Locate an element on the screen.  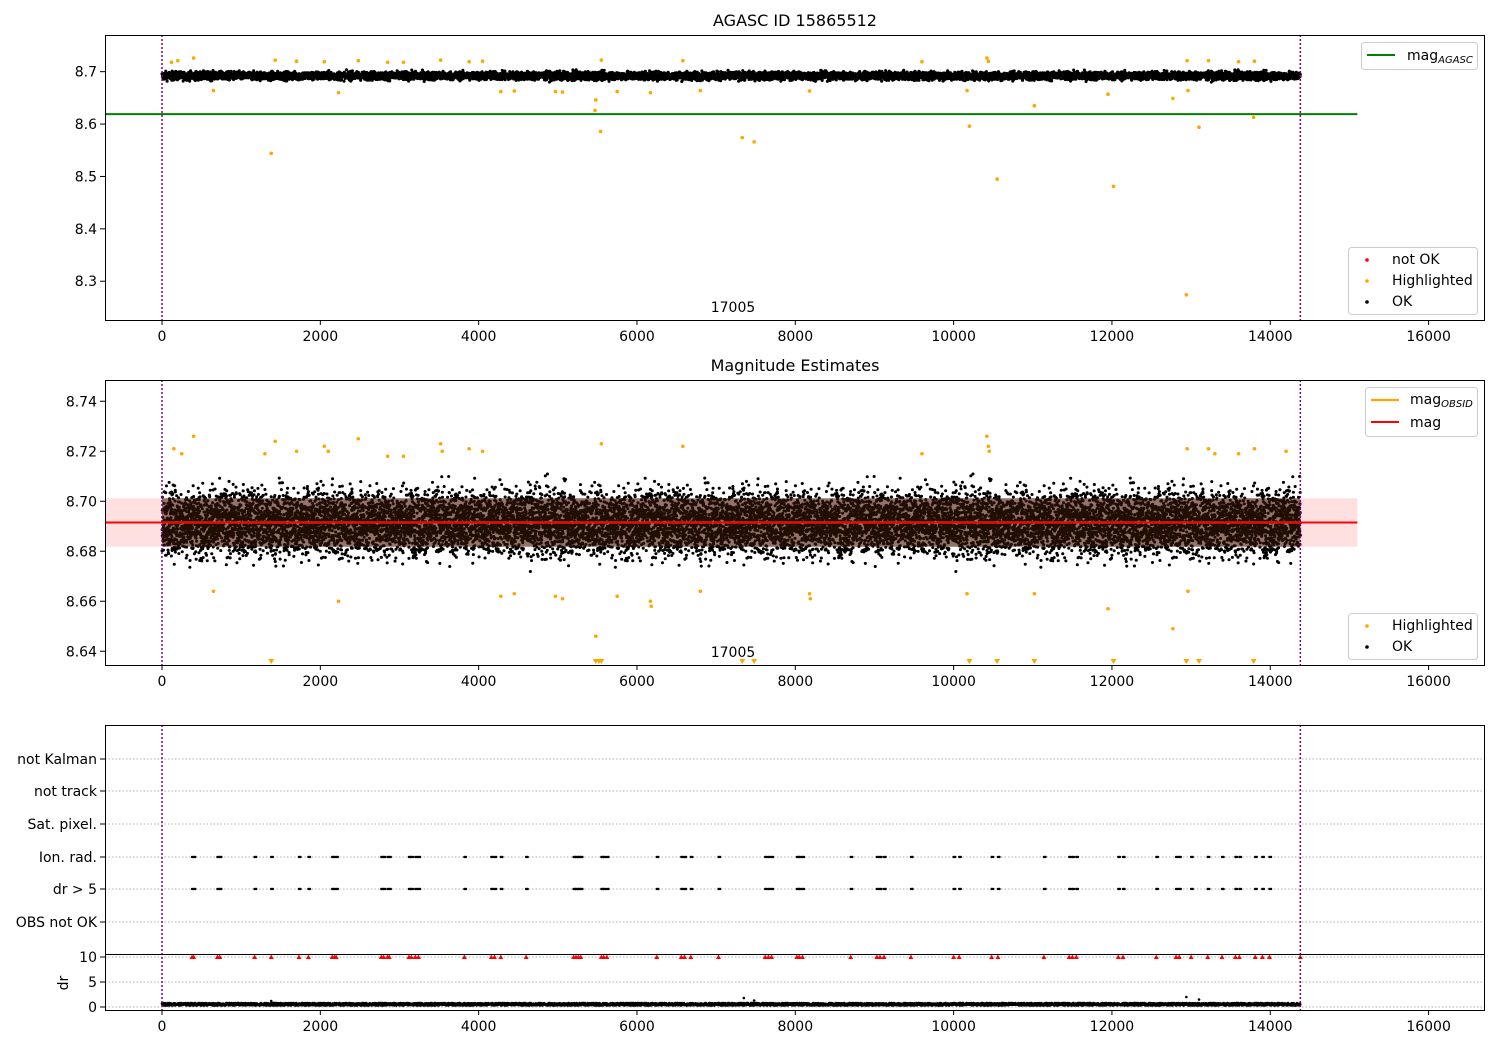
legend-highlighted-label: Highlighted is located at coordinates (1432, 281).